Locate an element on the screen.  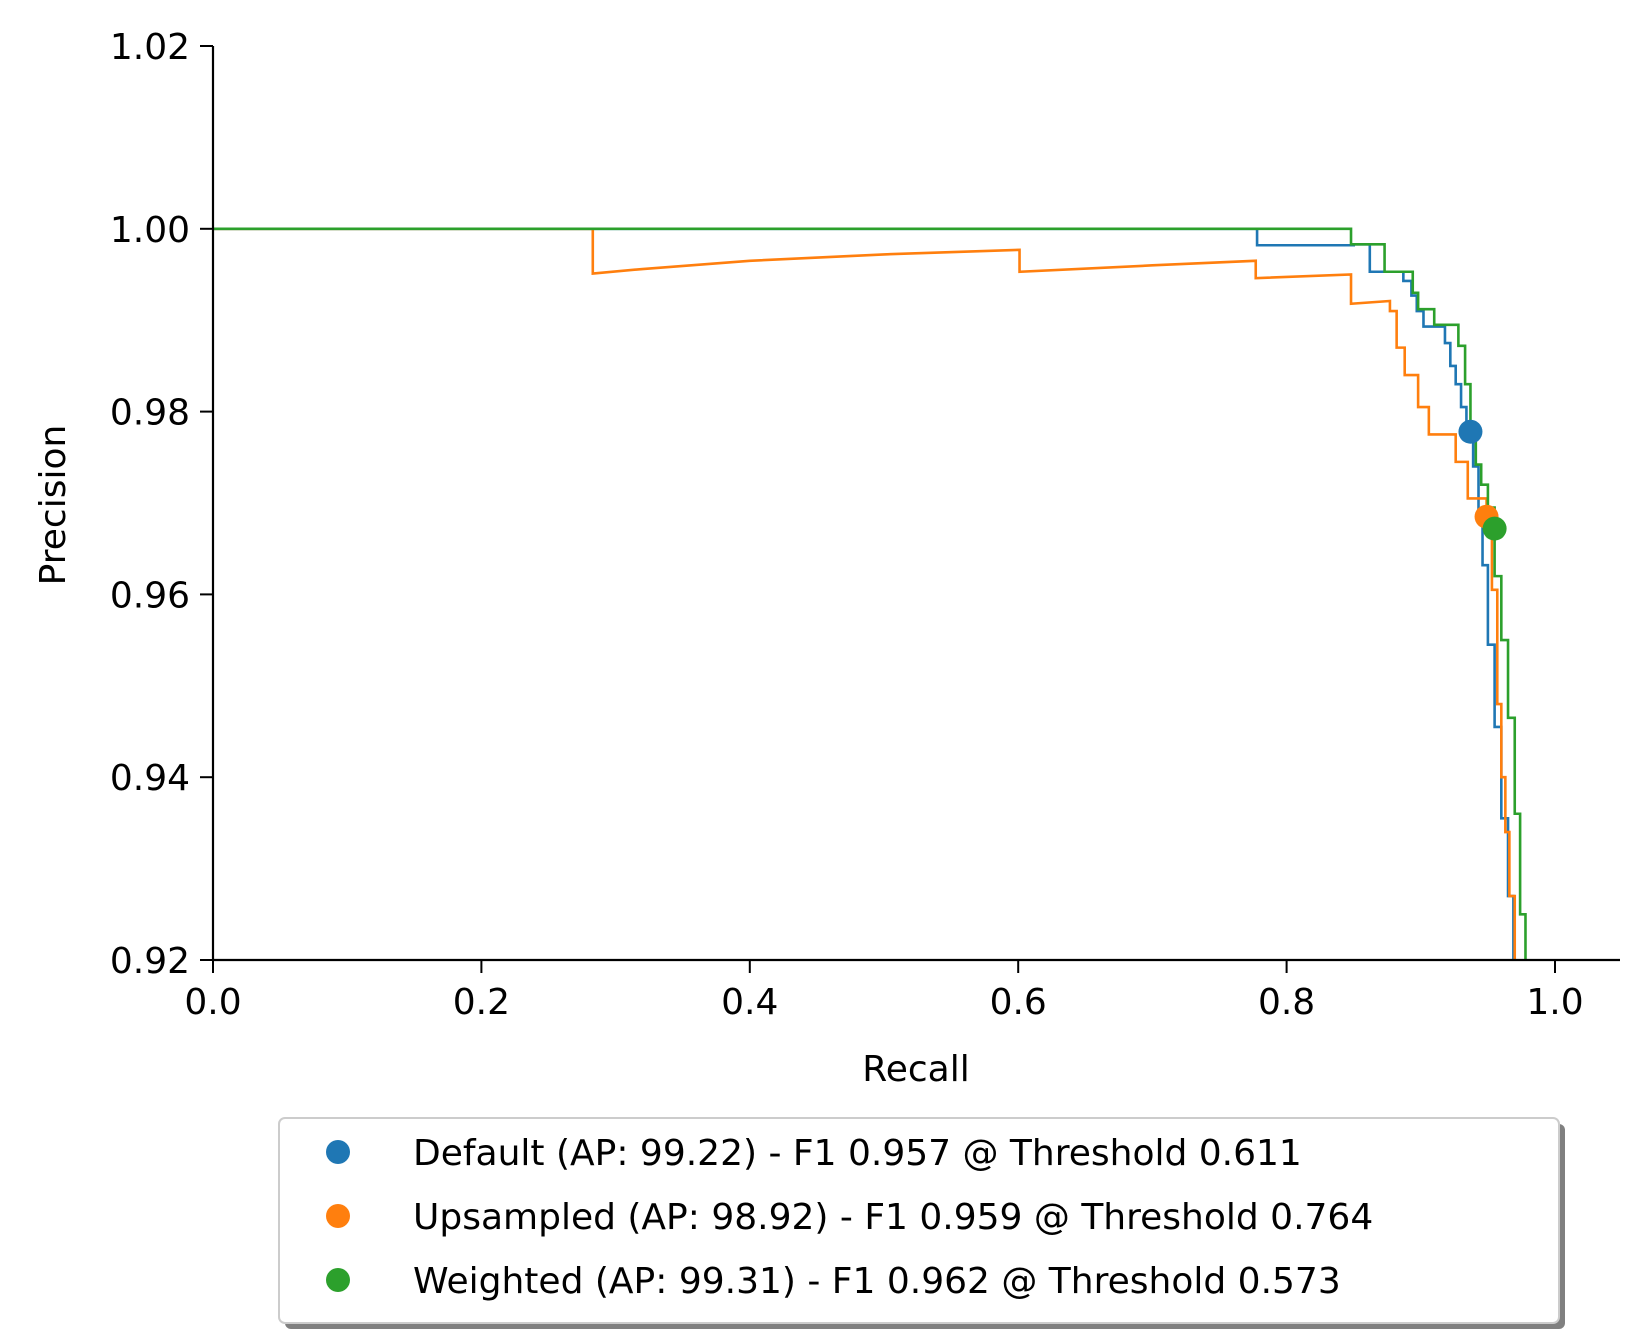
y-tick-label: 0.96 is located at coordinates (150, 595).